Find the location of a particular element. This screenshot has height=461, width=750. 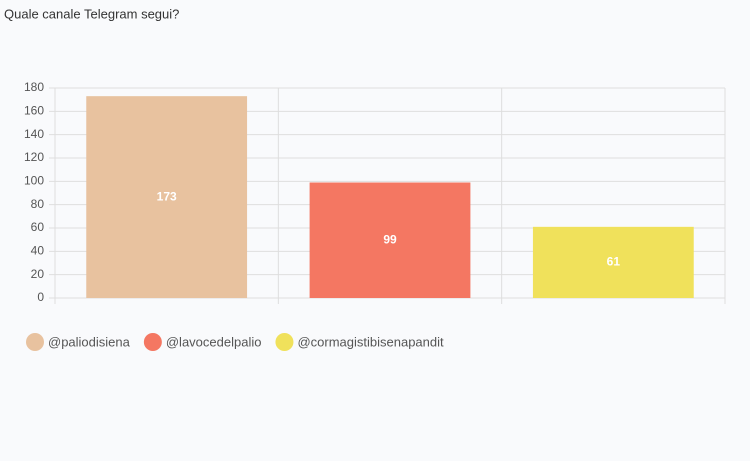

data-label: 173 is located at coordinates (167, 196).